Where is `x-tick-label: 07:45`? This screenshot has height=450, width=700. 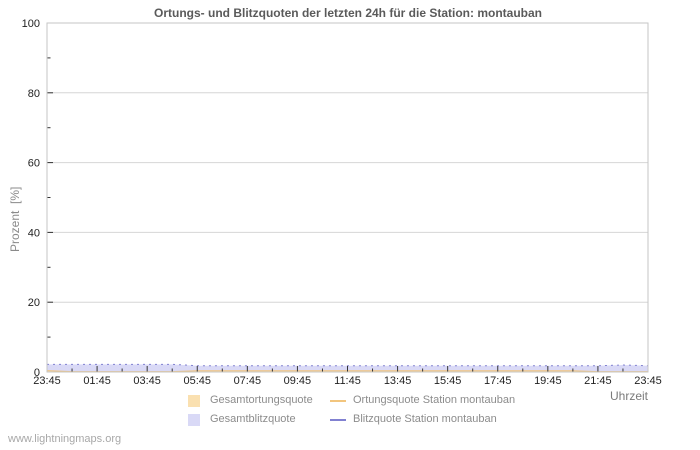 x-tick-label: 07:45 is located at coordinates (248, 381).